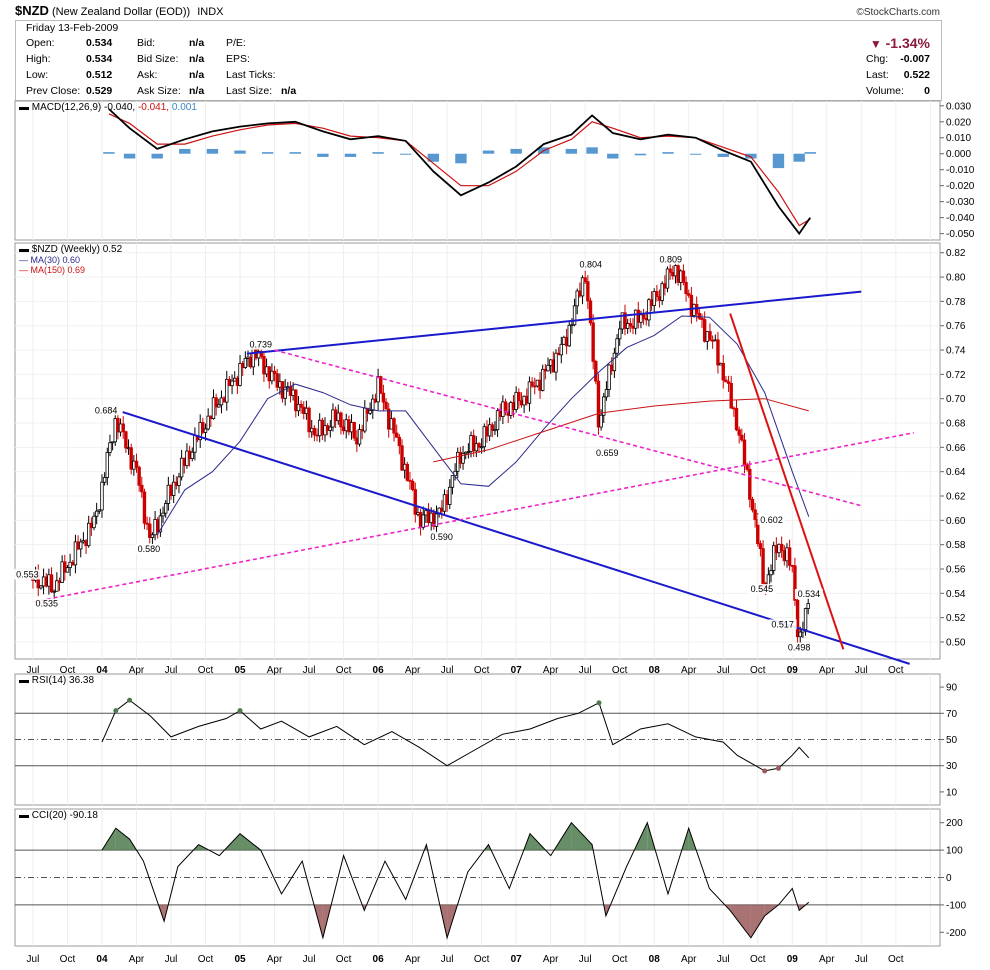 This screenshot has height=970, width=990. I want to click on field-value: 0.534, so click(99, 43).